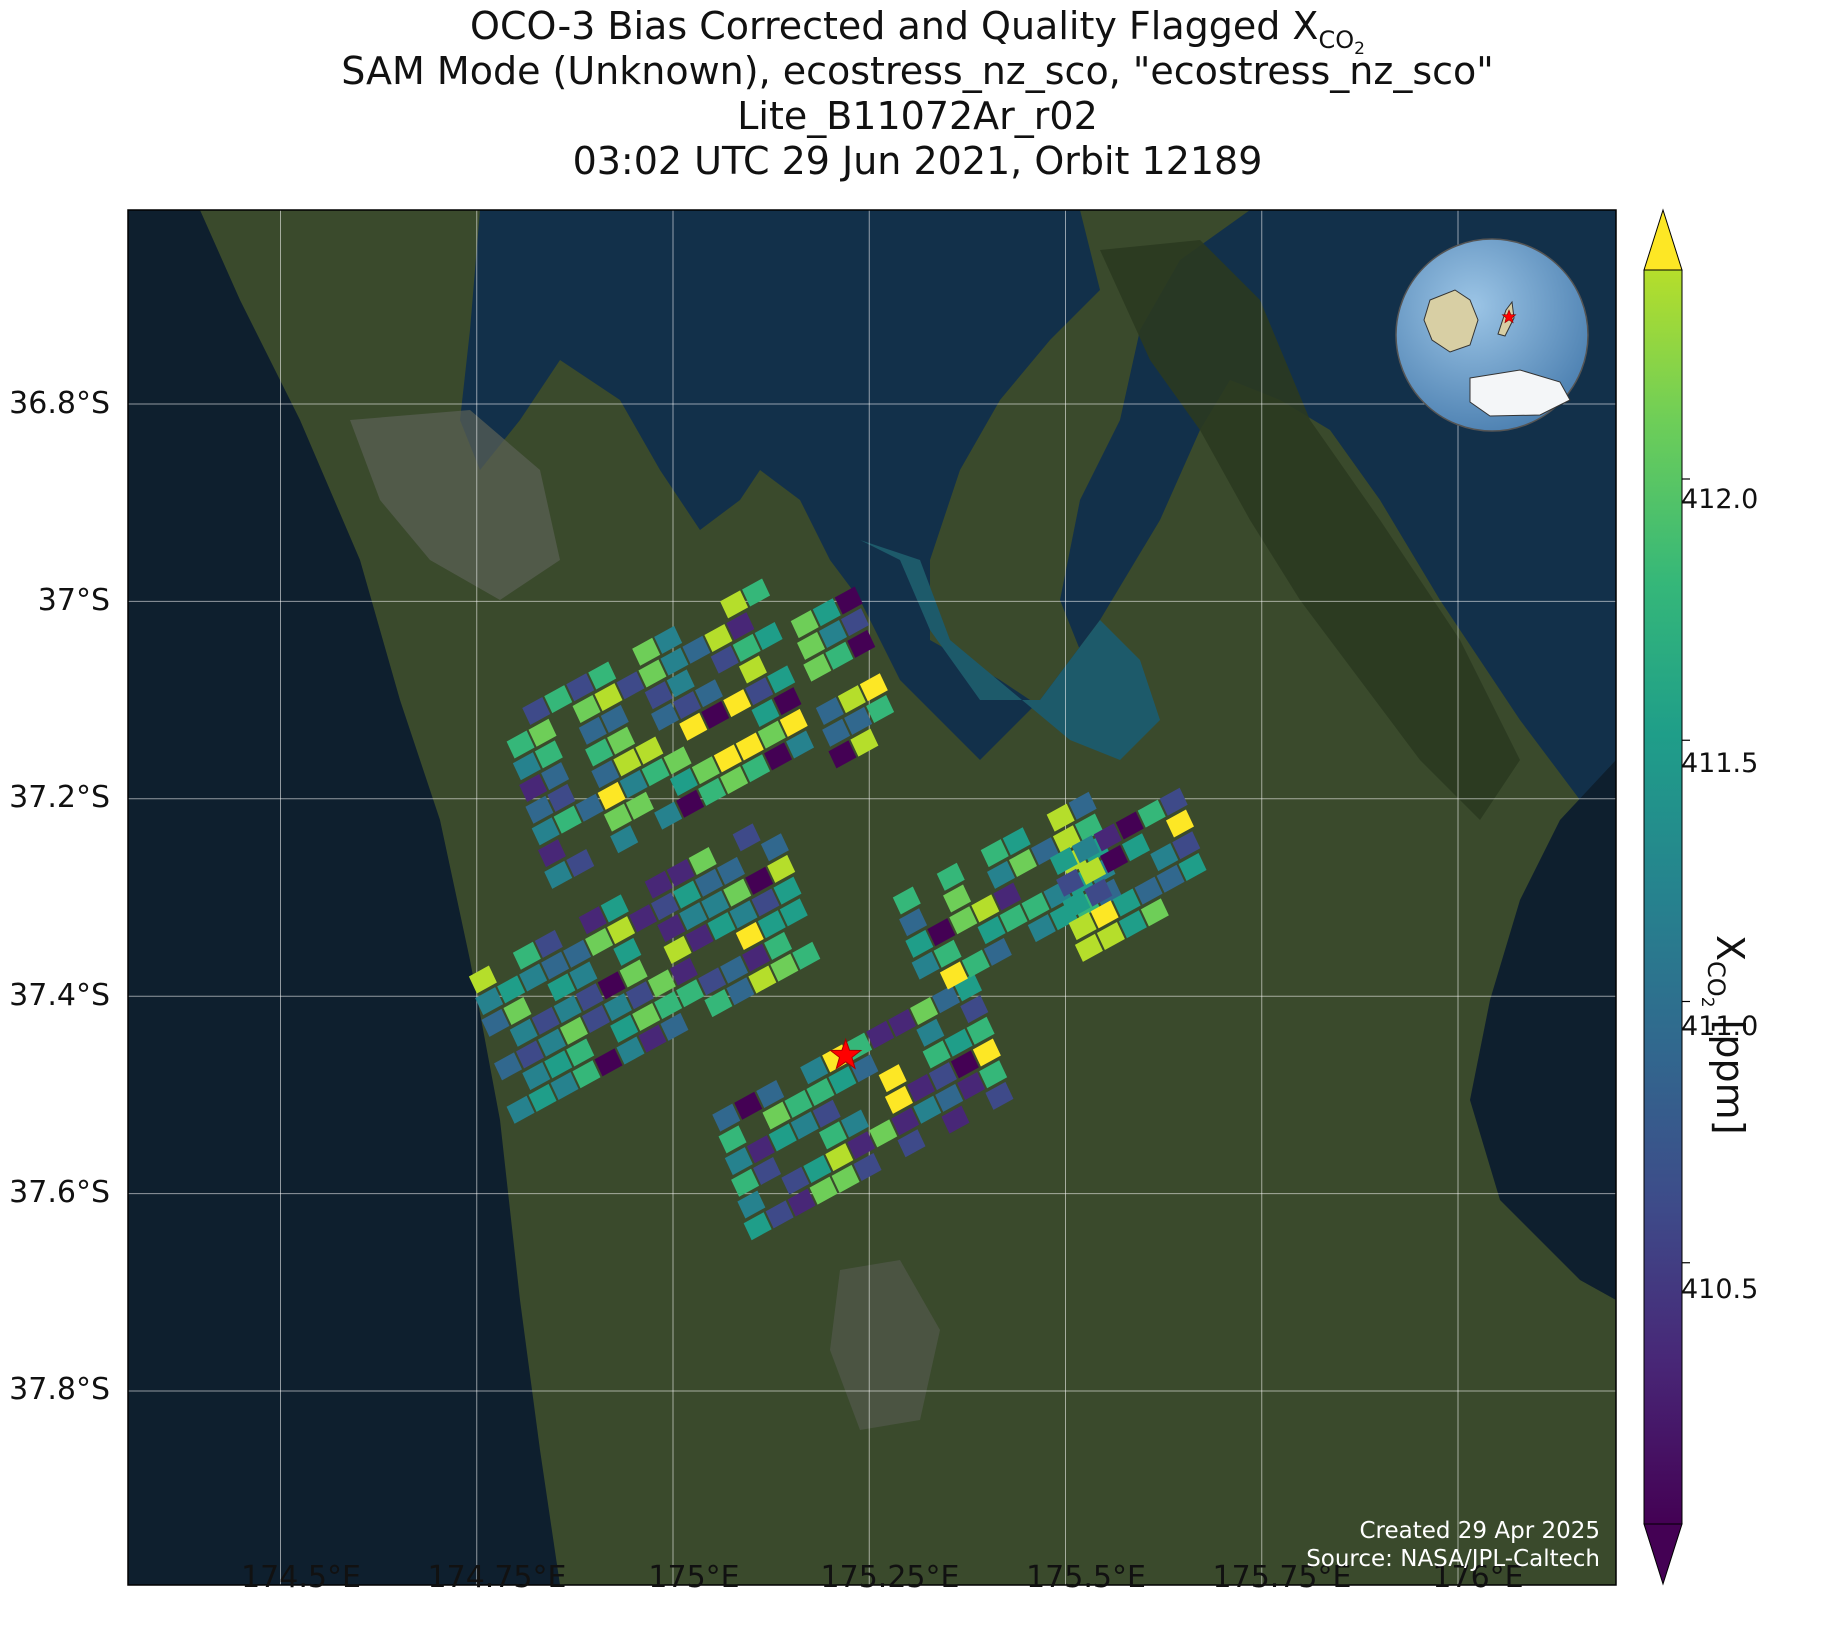 This screenshot has width=1835, height=1635. Describe the element at coordinates (1720, 1289) in the screenshot. I see `colorbar-tick-410-5: 410.5` at that location.